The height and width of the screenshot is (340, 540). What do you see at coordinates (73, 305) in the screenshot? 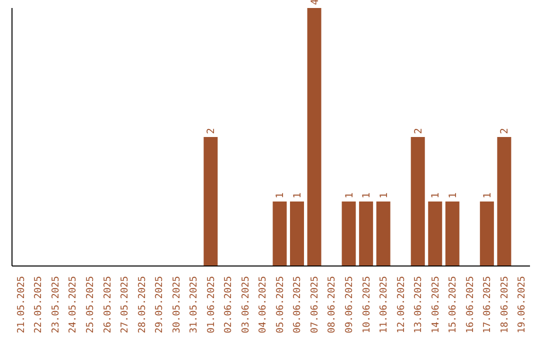
I see `x-tick-label: 24.05.2025` at bounding box center [73, 305].